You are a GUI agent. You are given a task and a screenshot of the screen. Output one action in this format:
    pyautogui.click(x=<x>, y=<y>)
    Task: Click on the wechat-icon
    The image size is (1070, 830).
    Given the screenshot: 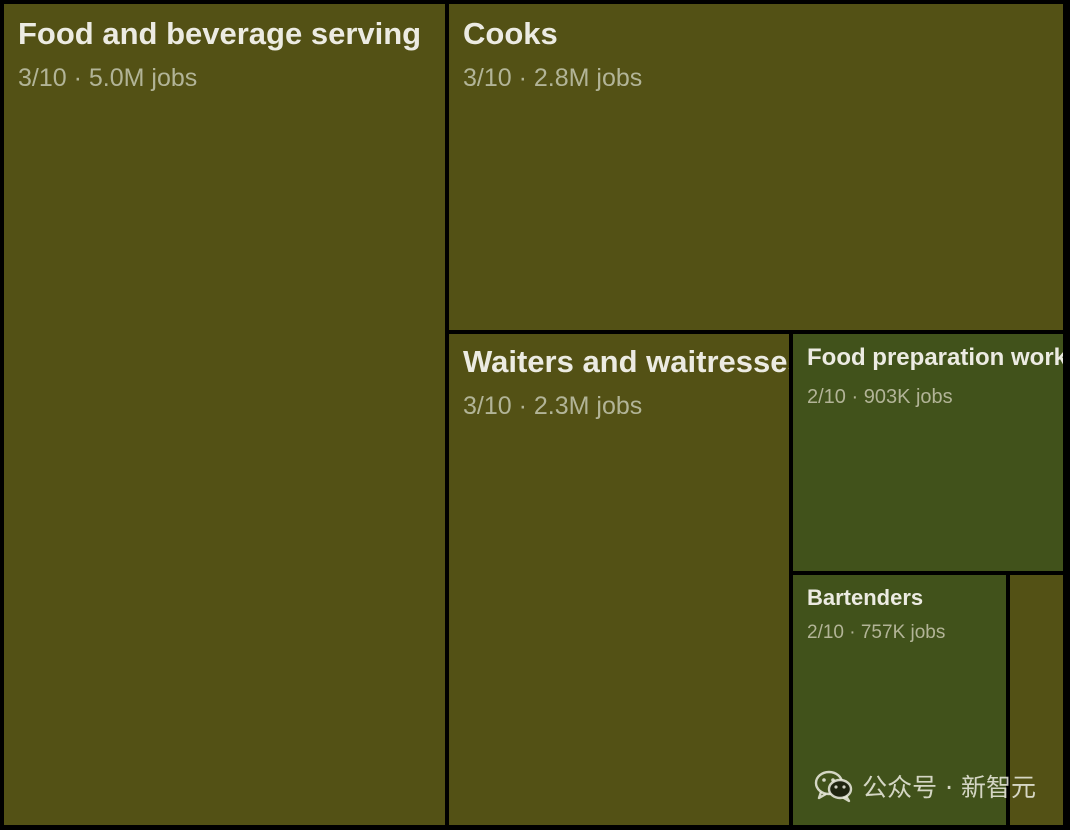 What is the action you would take?
    pyautogui.click(x=833, y=786)
    